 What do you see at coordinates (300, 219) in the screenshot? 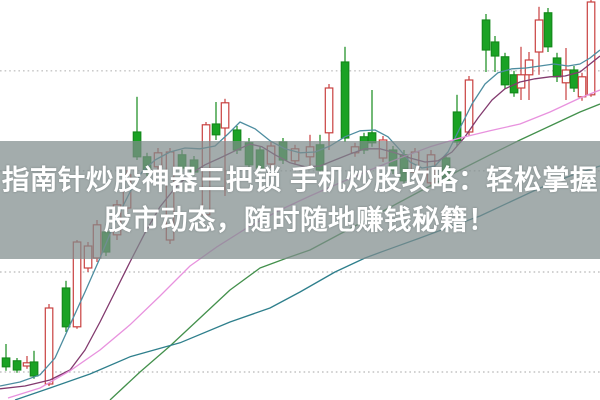
I see `headline-line-2: 股市动态，随时随地赚钱秘籍！` at bounding box center [300, 219].